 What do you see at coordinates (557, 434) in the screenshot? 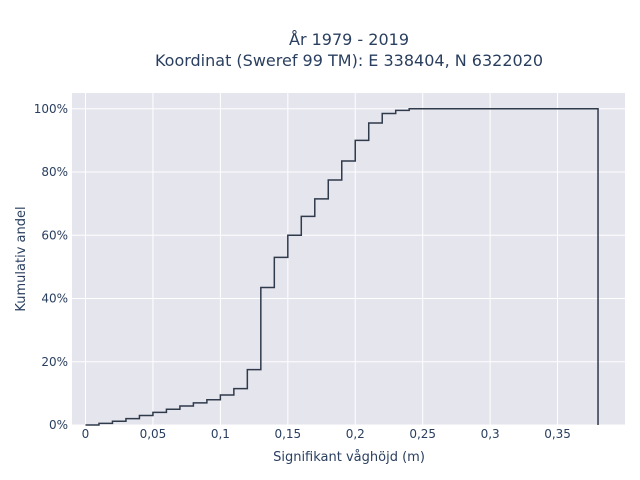
I see `x-tick-label-7: 0,35` at bounding box center [557, 434].